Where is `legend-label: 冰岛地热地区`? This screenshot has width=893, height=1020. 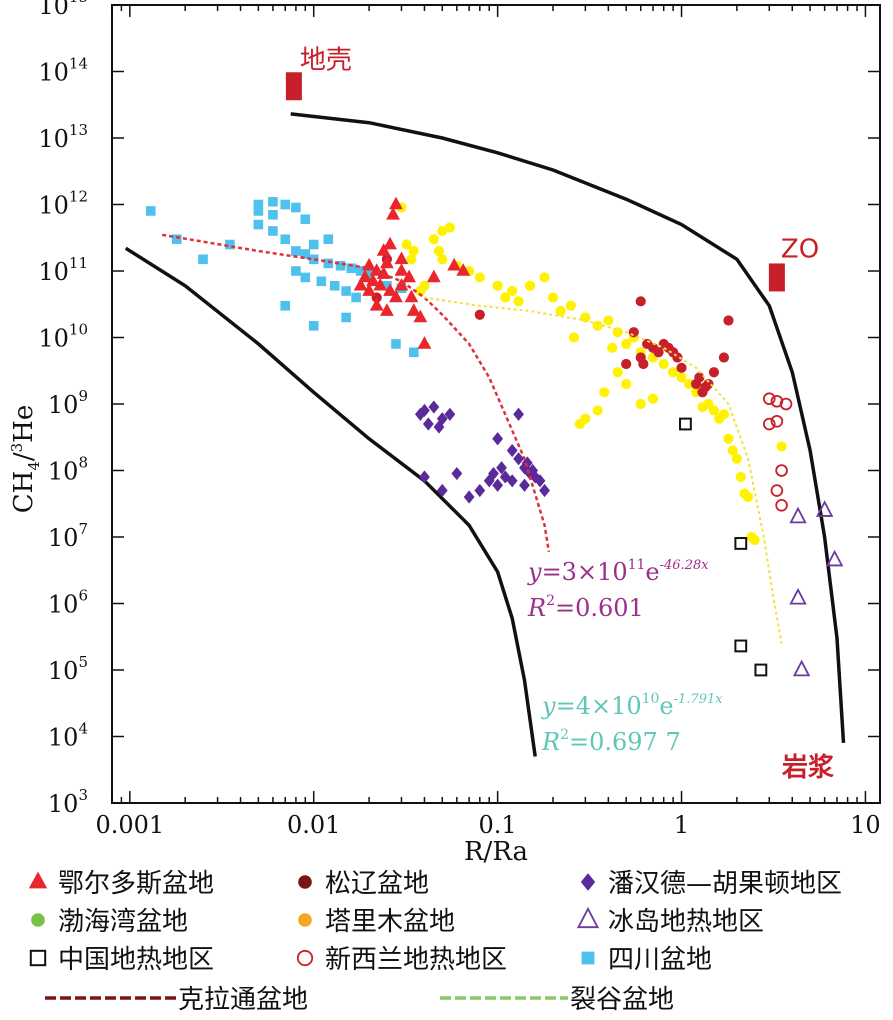 legend-label: 冰岛地热地区 is located at coordinates (686, 922).